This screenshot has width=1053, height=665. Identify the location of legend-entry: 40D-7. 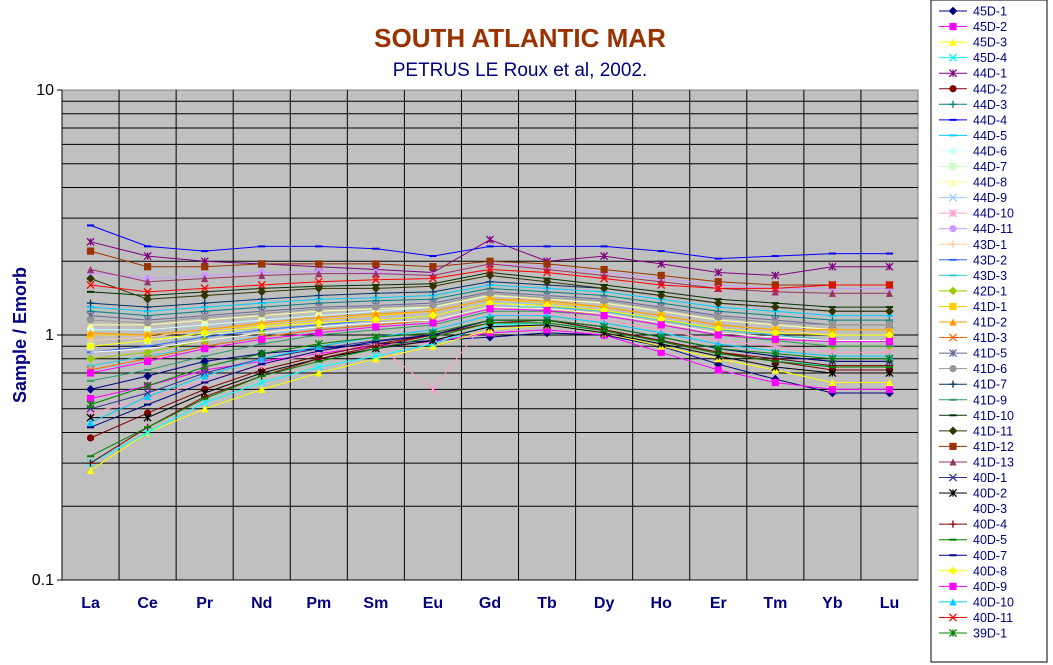
(973, 556).